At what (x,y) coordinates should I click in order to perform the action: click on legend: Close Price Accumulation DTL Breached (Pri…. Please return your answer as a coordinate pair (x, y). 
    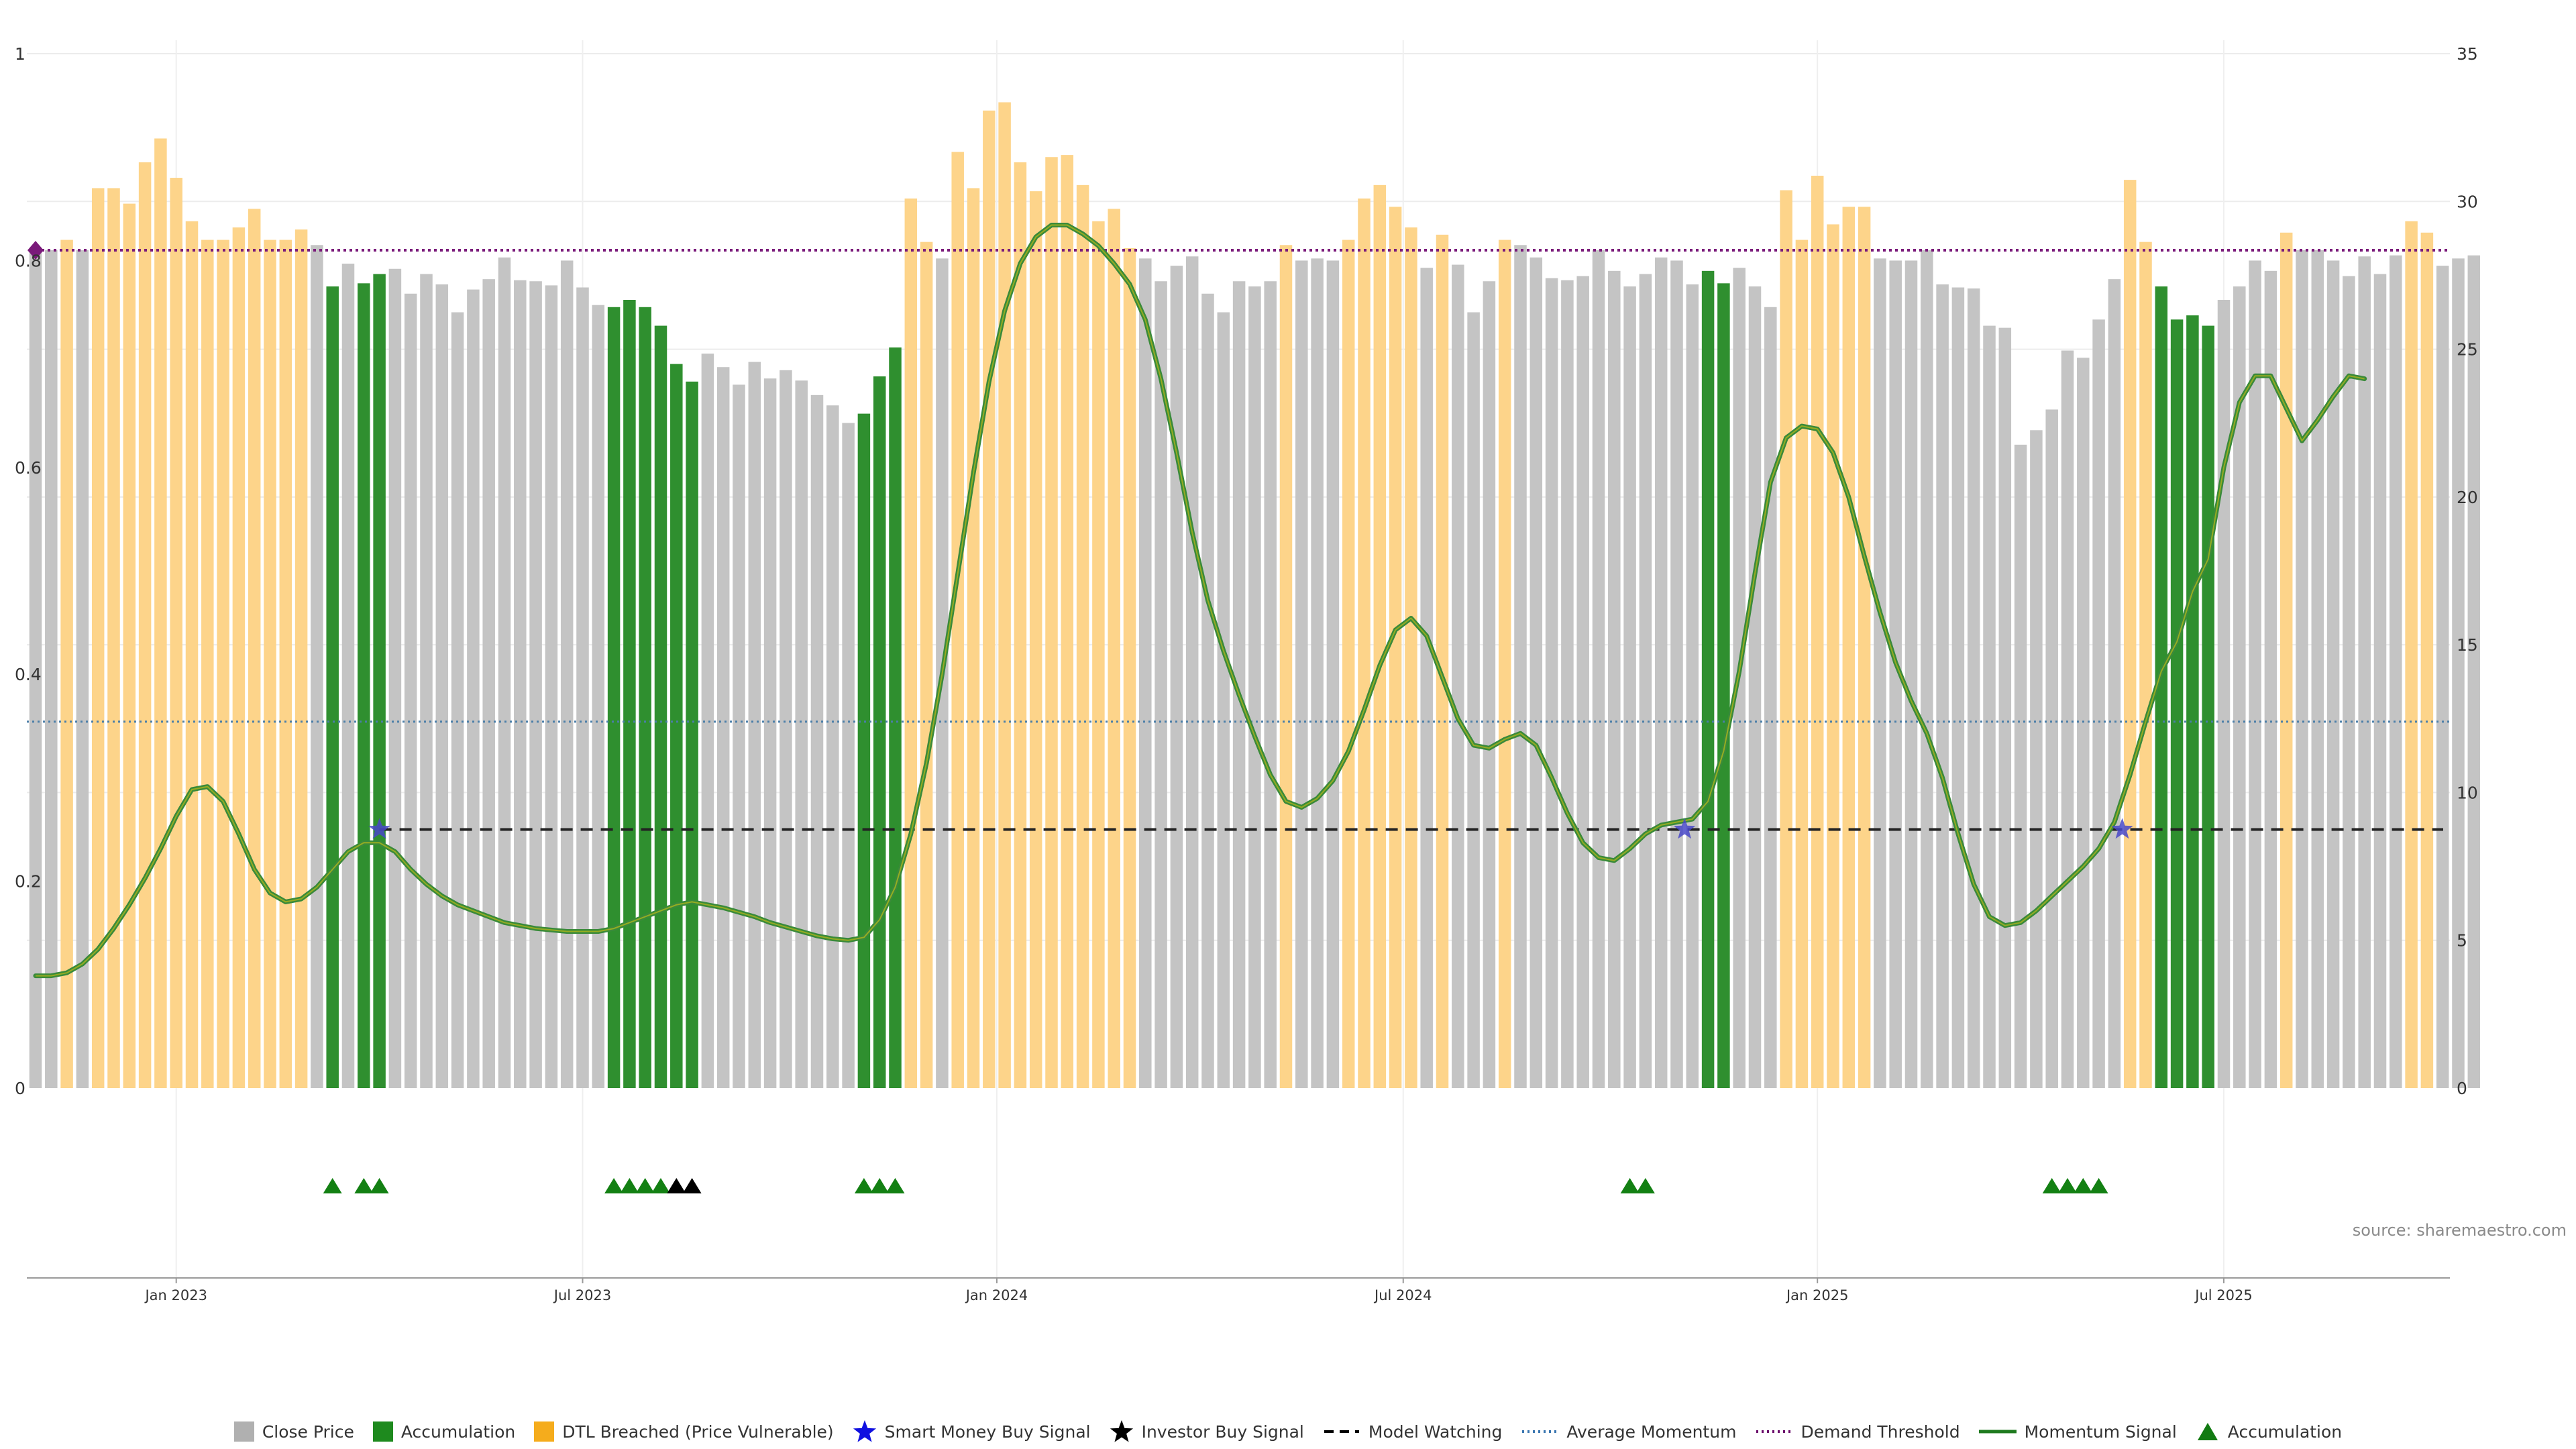
    Looking at the image, I should click on (1288, 1431).